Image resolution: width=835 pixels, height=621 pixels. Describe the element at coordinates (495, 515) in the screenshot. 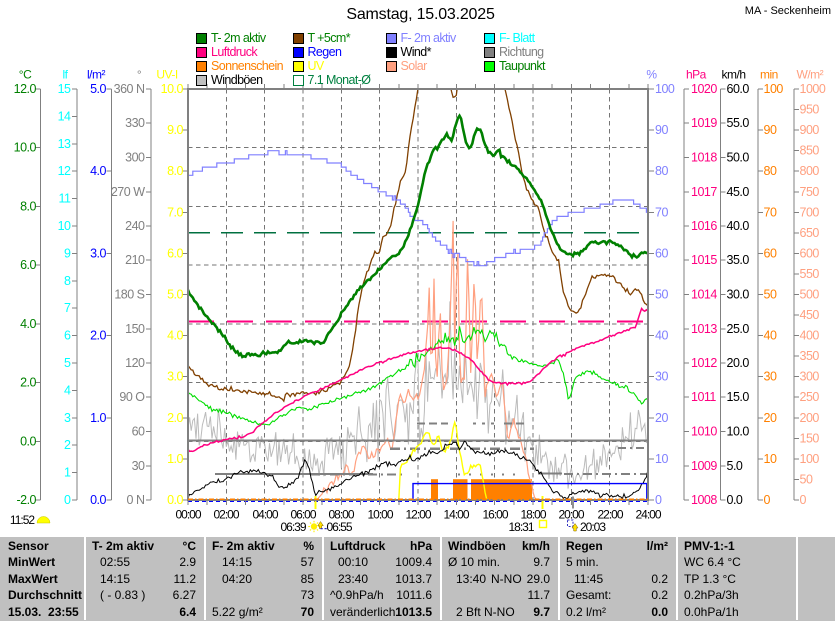

I see `svg-text: 16:00` at that location.